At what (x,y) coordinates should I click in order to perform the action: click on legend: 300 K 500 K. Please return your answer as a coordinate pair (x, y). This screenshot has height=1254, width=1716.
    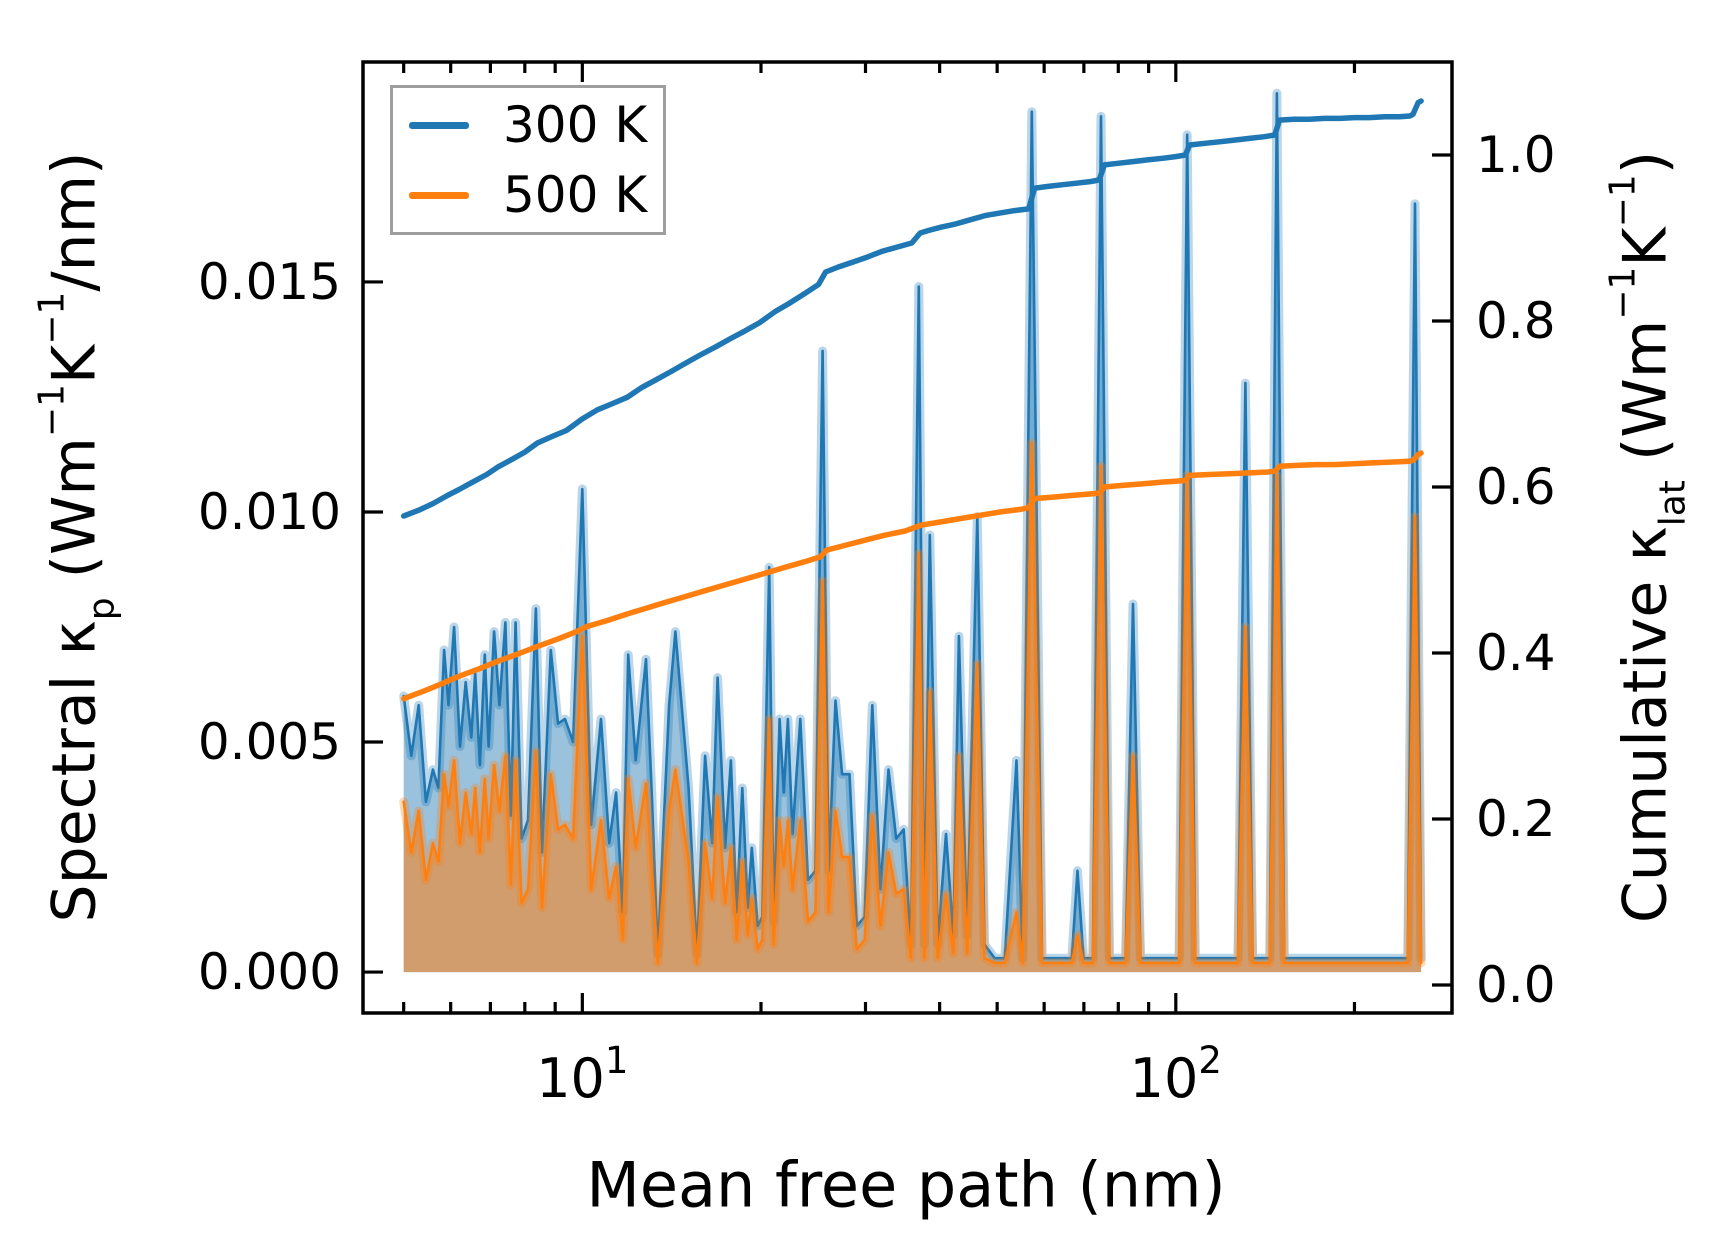
    Looking at the image, I should click on (528, 160).